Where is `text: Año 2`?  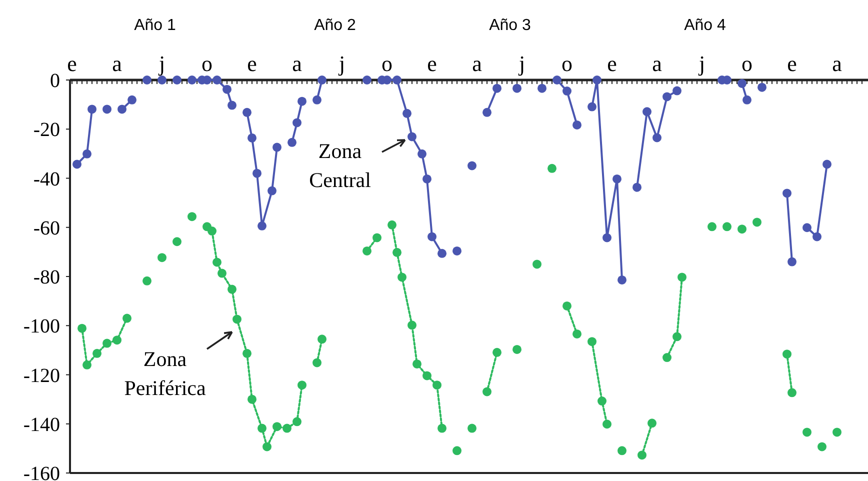 text: Año 2 is located at coordinates (335, 25).